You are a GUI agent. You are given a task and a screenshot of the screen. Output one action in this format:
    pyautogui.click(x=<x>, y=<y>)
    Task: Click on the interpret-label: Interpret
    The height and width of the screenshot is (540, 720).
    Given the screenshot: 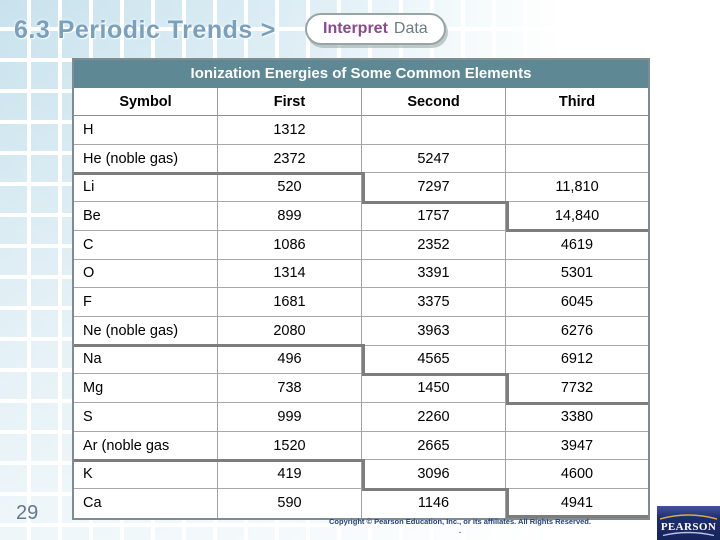 What is the action you would take?
    pyautogui.click(x=355, y=28)
    